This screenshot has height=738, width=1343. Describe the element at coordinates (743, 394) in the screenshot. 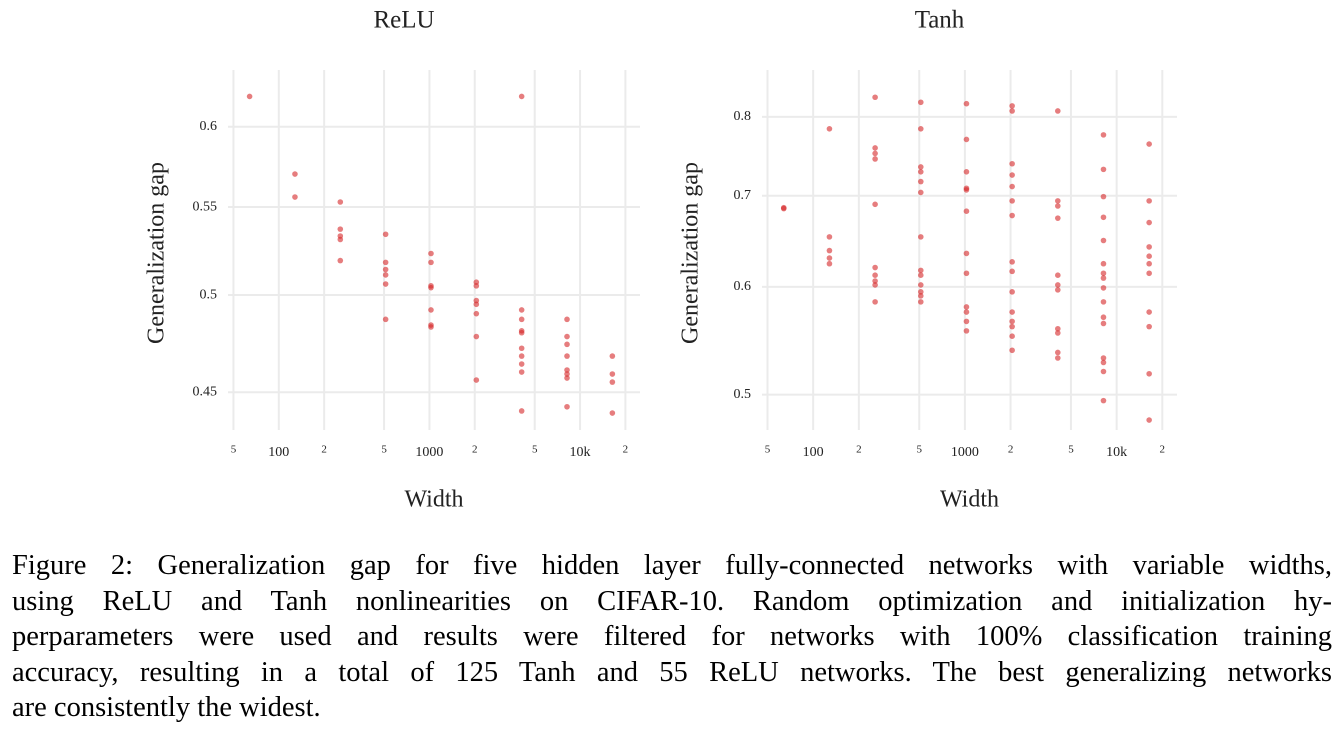

I see `y-tick-label: 0.5` at that location.